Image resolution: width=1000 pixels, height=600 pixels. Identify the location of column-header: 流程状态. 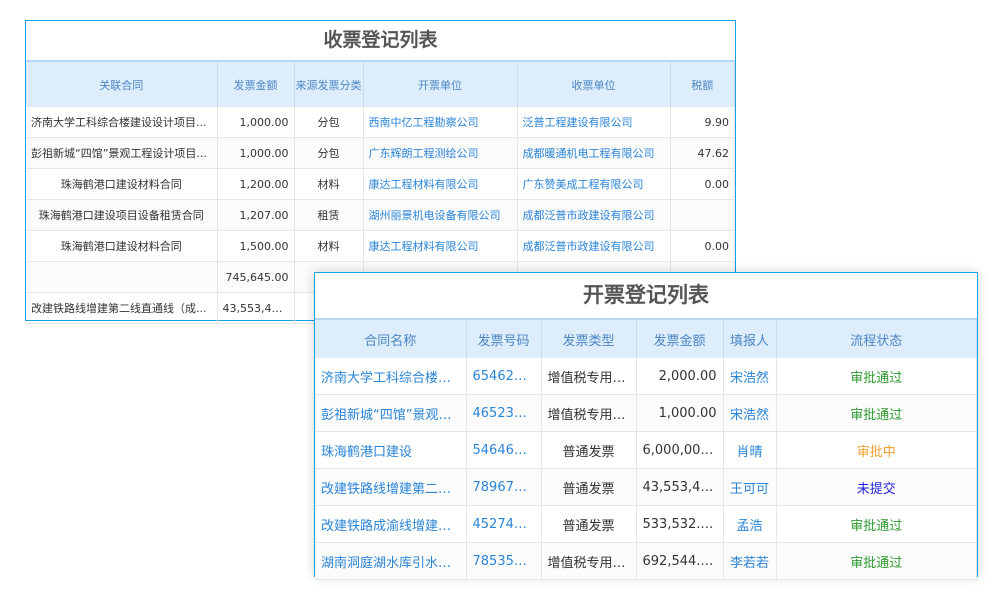
(876, 338).